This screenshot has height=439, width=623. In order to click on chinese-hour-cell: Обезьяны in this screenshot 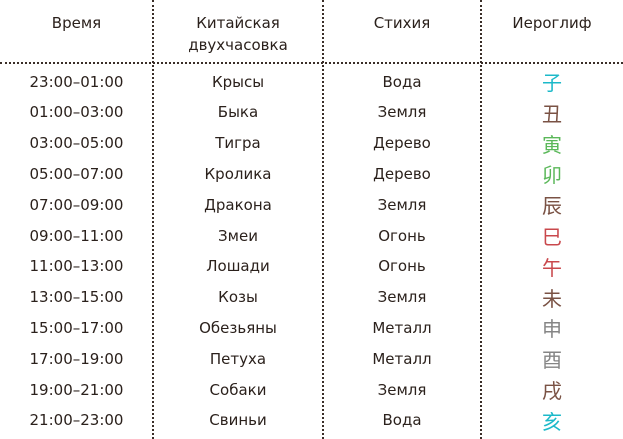, I will do `click(238, 327)`.